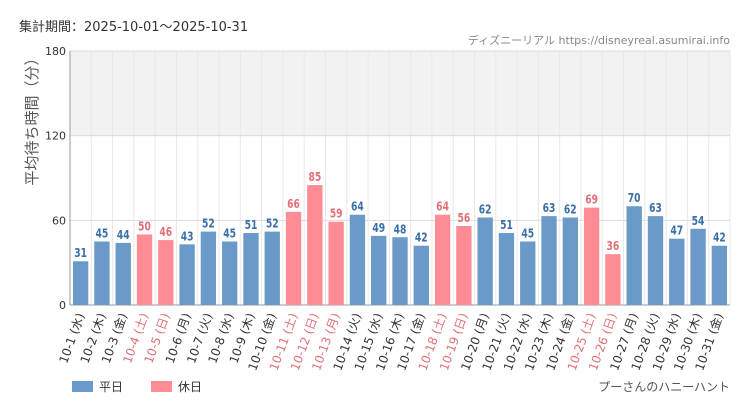 The image size is (750, 410). Describe the element at coordinates (634, 198) in the screenshot. I see `bar-value-label: 70` at that location.